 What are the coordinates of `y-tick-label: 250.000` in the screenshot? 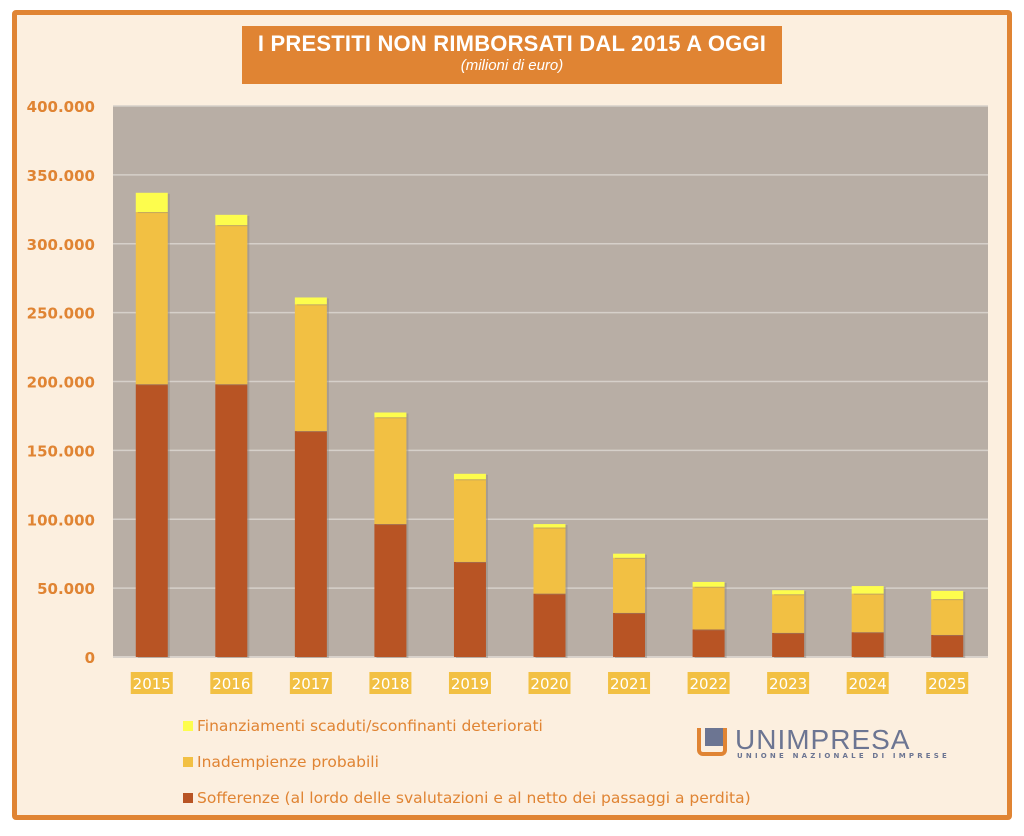 It's located at (61, 314).